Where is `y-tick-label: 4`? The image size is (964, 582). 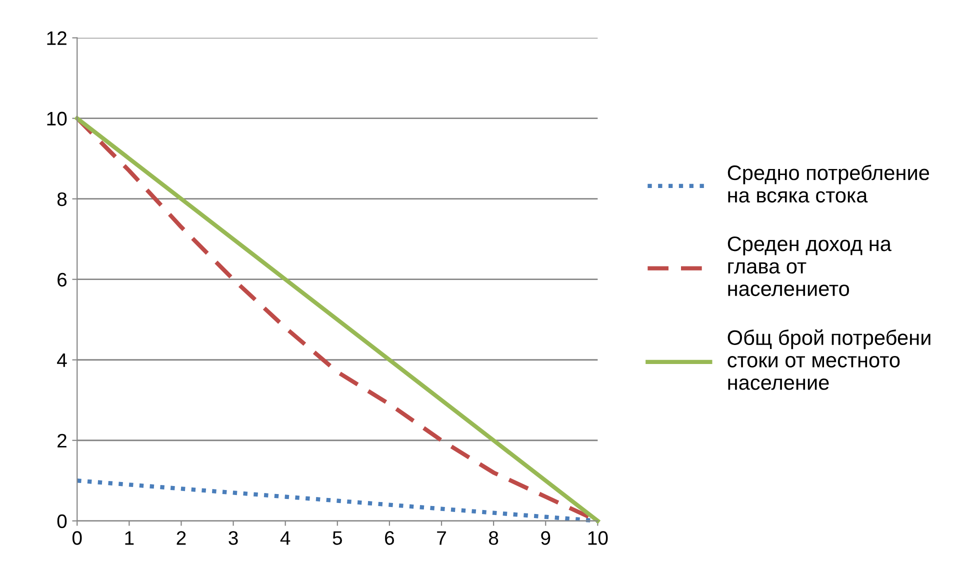
y-tick-label: 4 is located at coordinates (62, 360).